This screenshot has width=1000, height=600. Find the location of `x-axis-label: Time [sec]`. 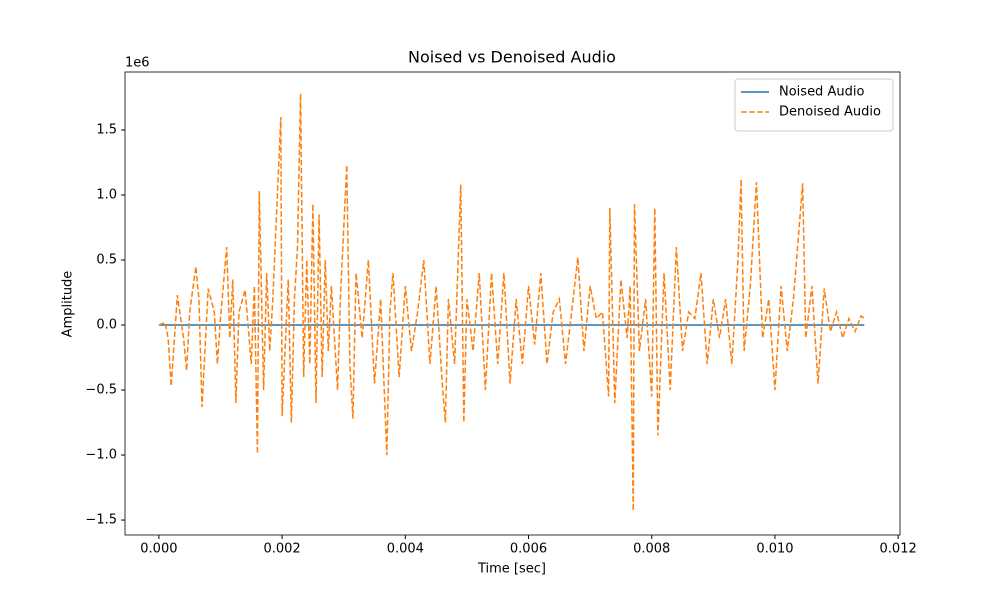

x-axis-label: Time [sec] is located at coordinates (511, 569).